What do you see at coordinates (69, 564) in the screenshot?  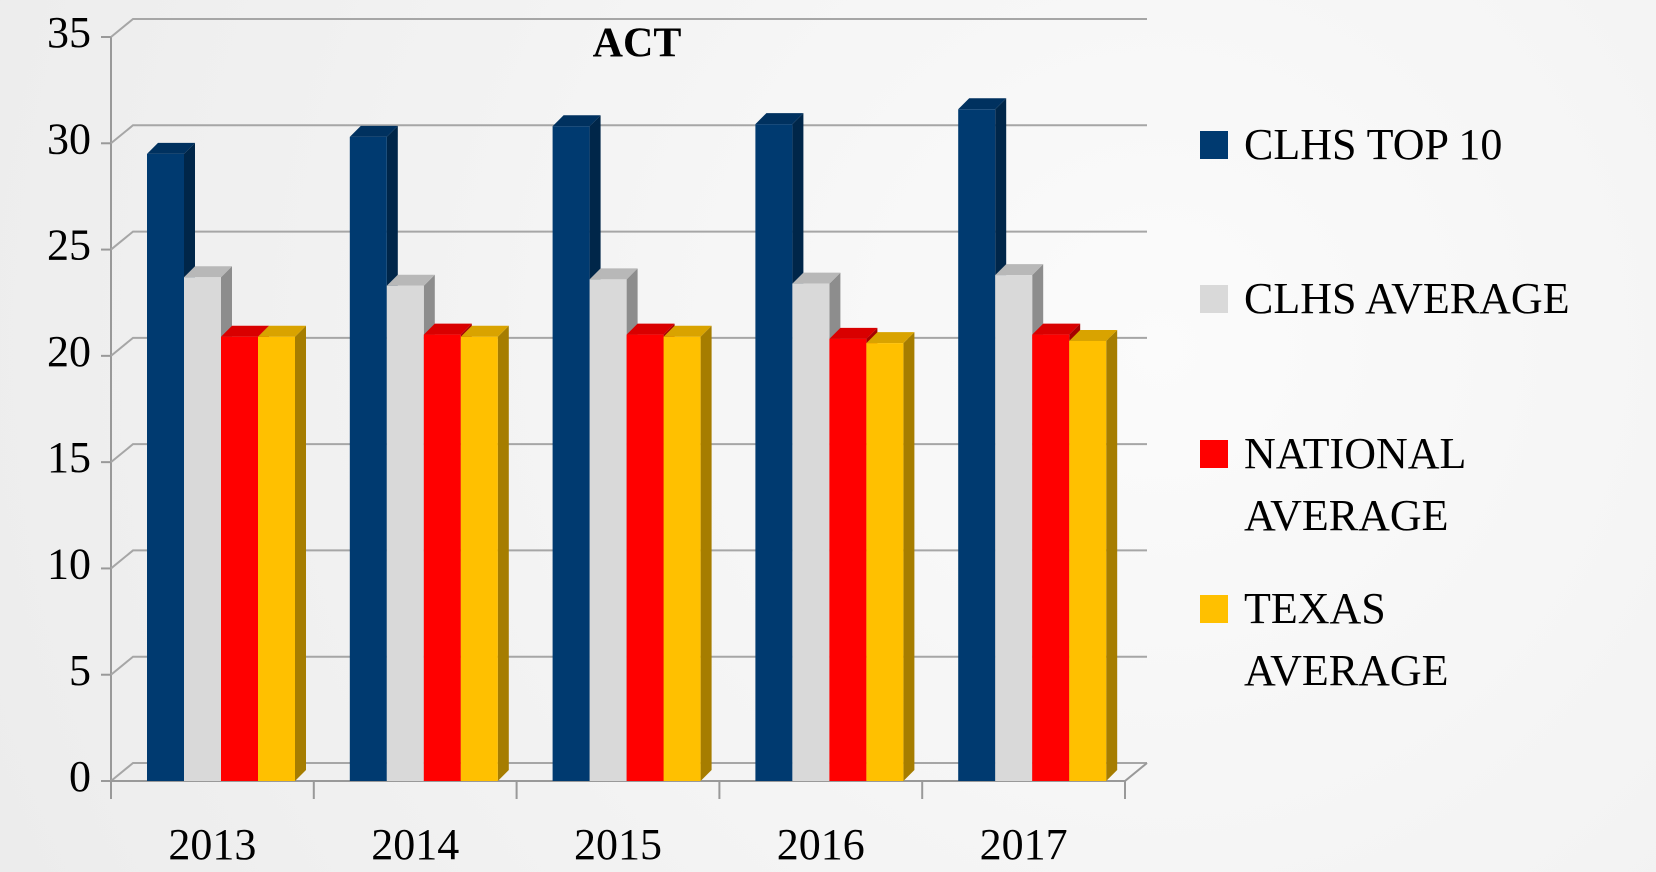 I see `y-tick-label: 10` at bounding box center [69, 564].